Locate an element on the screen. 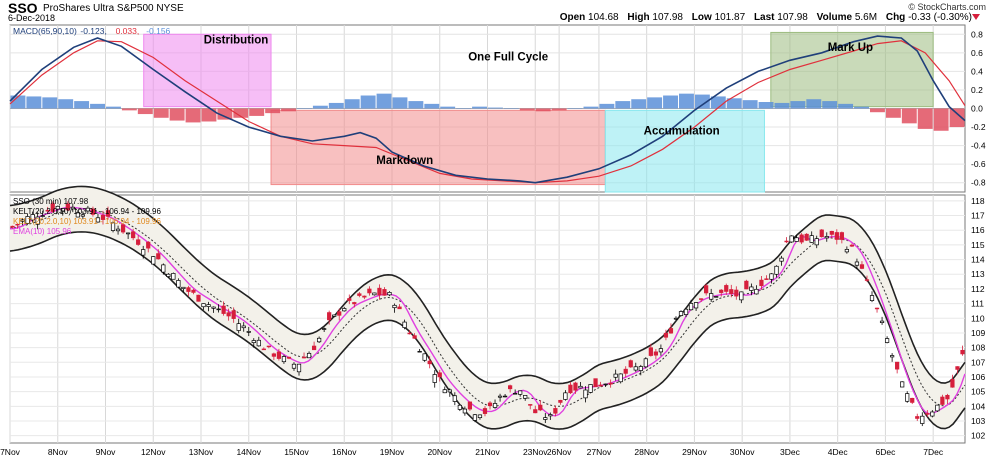  x-axis-label: 21Nov is located at coordinates (487, 452).